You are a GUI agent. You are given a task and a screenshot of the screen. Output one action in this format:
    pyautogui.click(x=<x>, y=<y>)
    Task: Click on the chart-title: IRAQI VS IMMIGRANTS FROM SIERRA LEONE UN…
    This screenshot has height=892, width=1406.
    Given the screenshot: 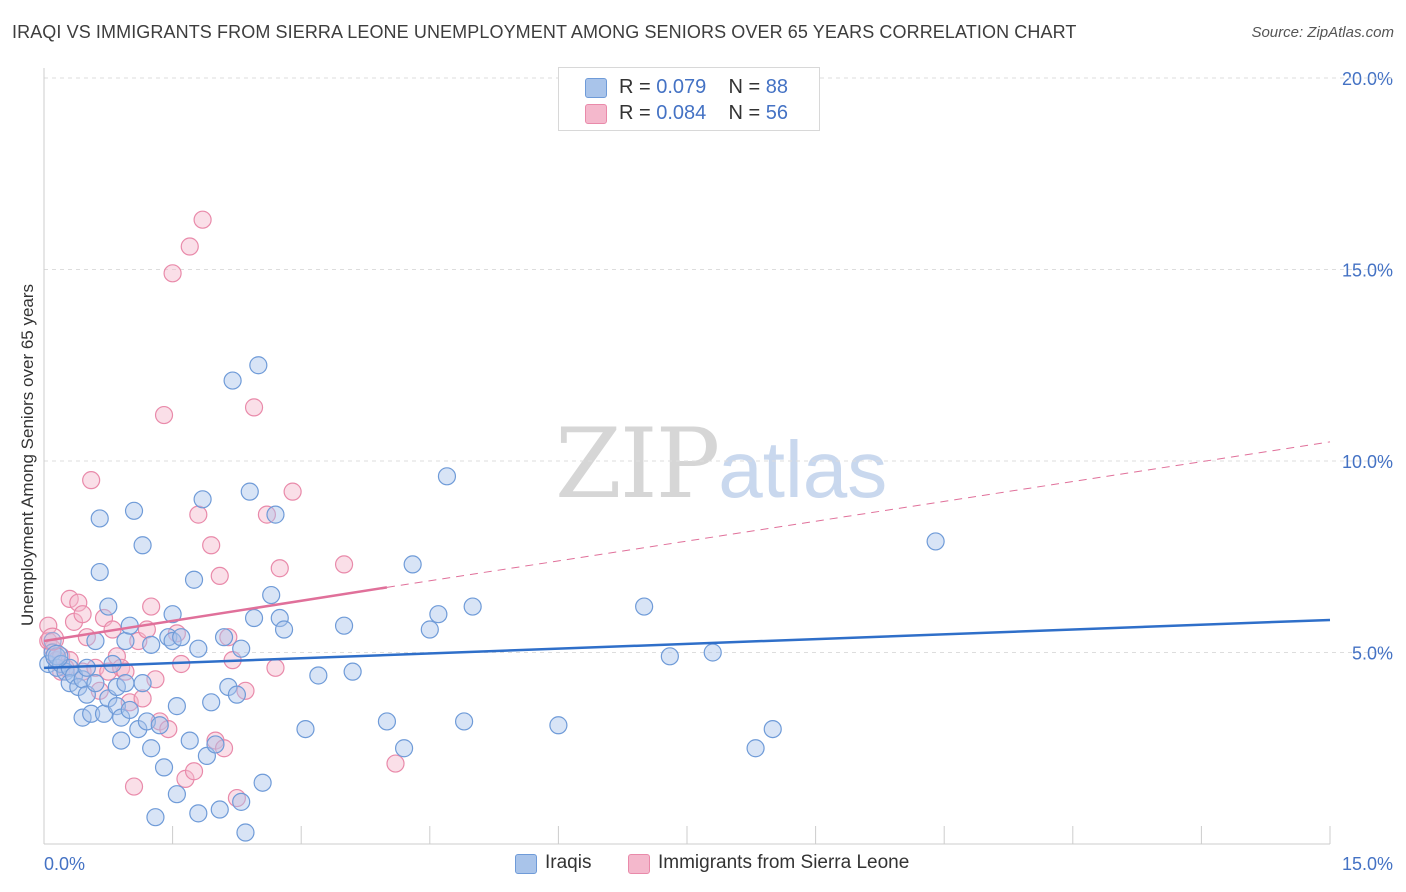 What is the action you would take?
    pyautogui.click(x=544, y=32)
    